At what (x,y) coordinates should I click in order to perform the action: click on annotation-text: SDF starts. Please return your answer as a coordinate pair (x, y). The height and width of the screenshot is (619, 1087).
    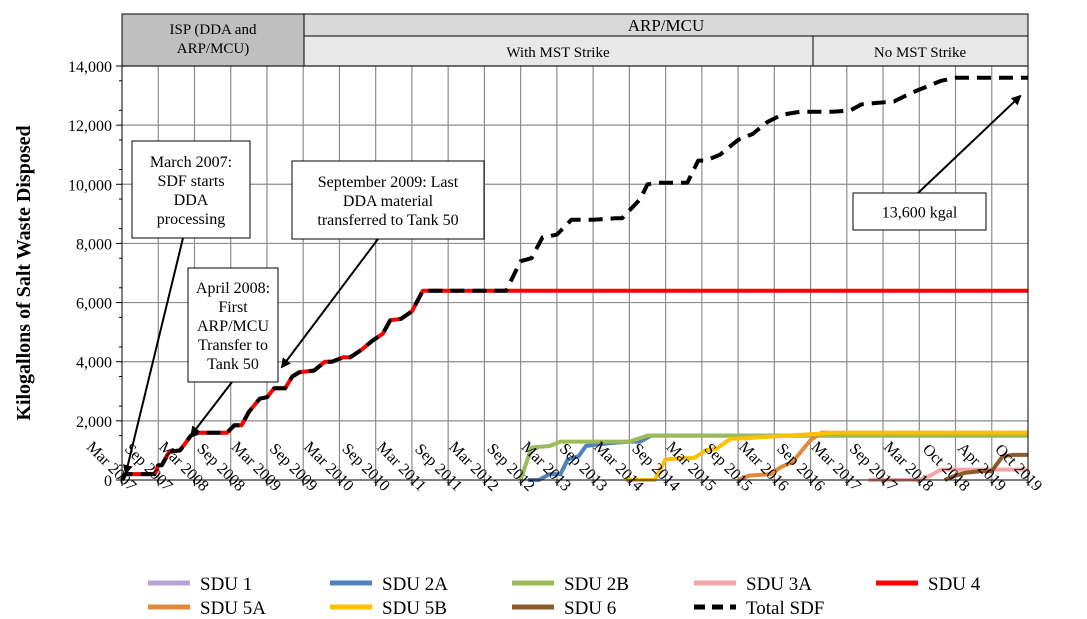
    Looking at the image, I should click on (190, 181).